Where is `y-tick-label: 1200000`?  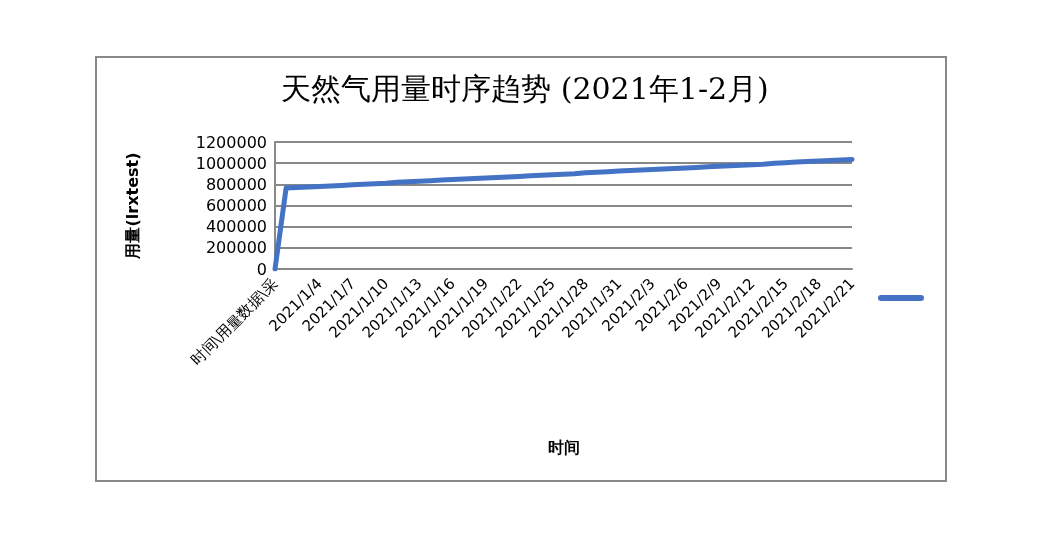
y-tick-label: 1200000 is located at coordinates (231, 142).